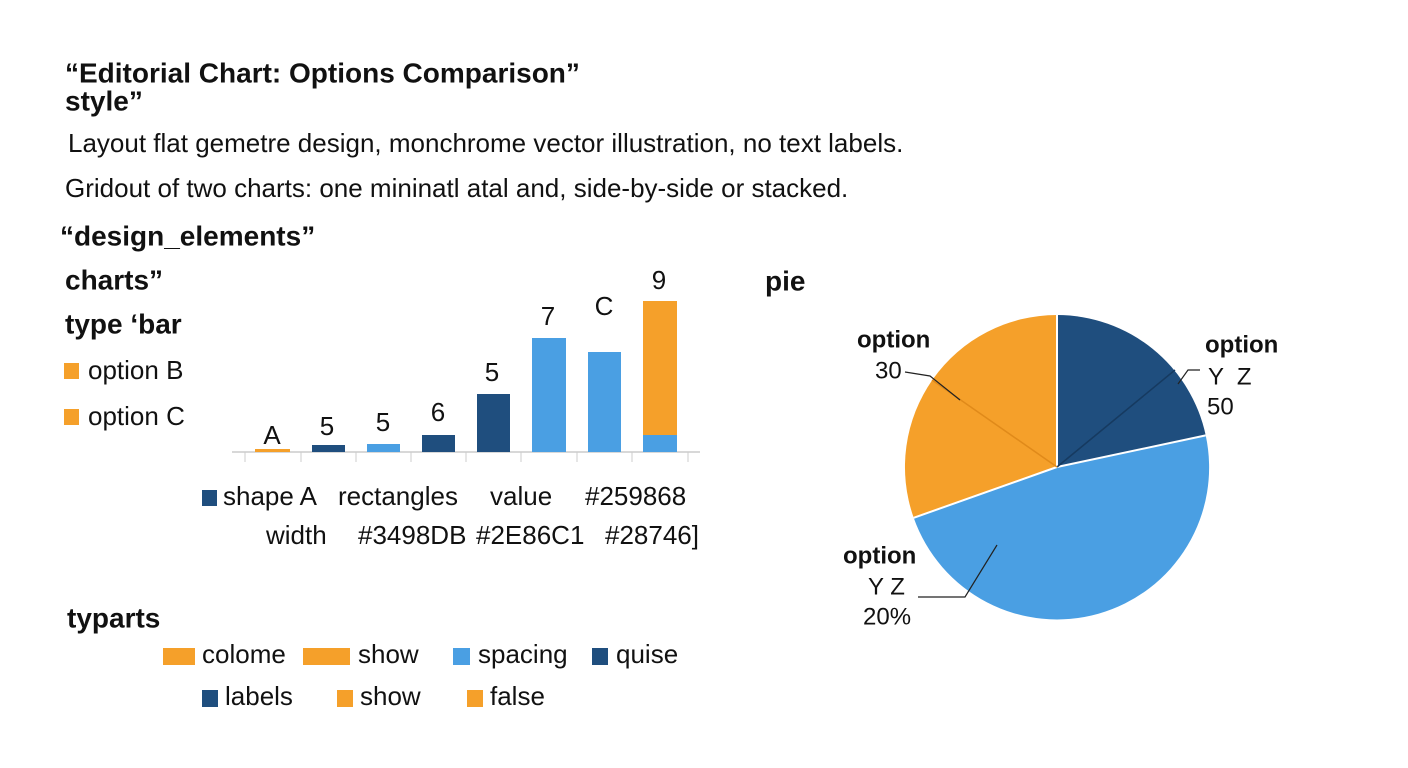 Image resolution: width=1408 pixels, height=768 pixels. Describe the element at coordinates (604, 306) in the screenshot. I see `bar-label: C` at that location.